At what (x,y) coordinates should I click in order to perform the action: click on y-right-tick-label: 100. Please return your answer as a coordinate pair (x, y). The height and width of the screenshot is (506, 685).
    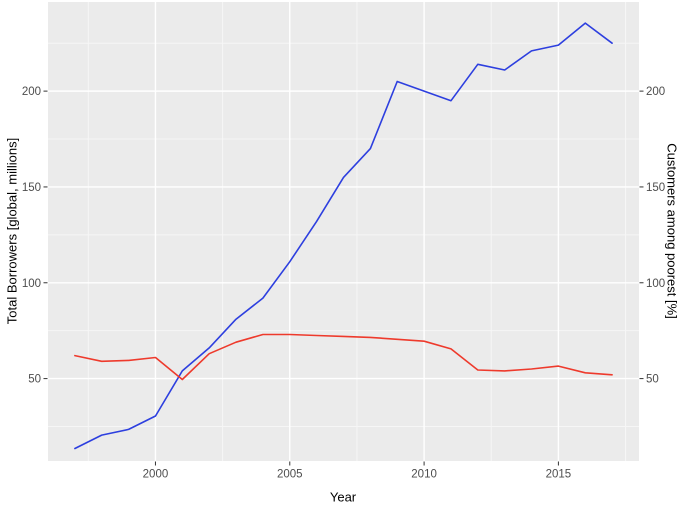
    Looking at the image, I should click on (655, 284).